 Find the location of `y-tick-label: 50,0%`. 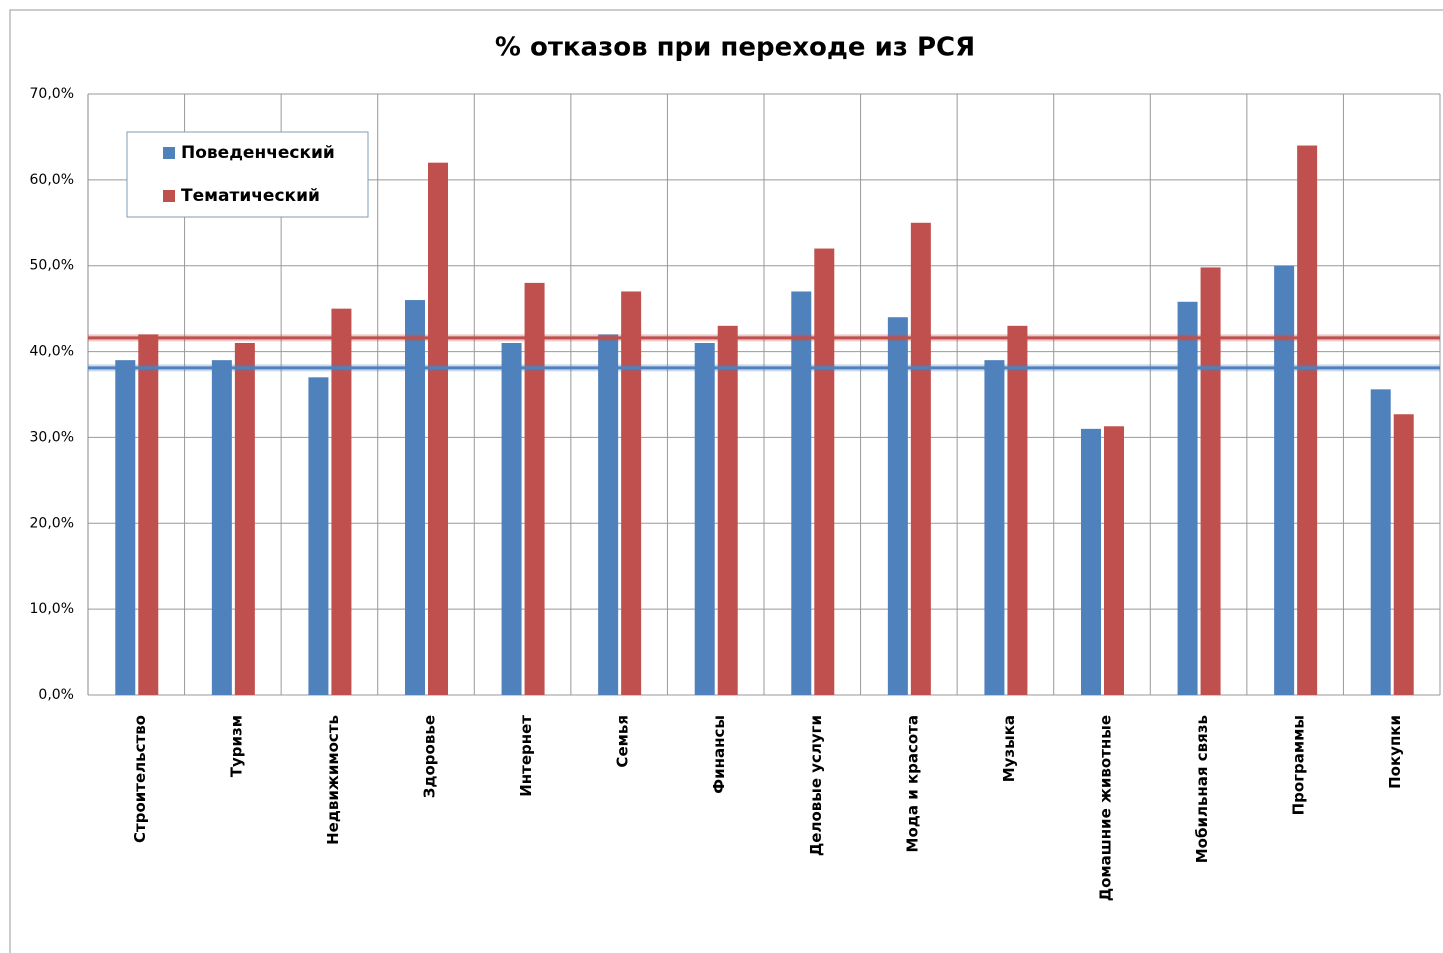

y-tick-label: 50,0% is located at coordinates (52, 266).